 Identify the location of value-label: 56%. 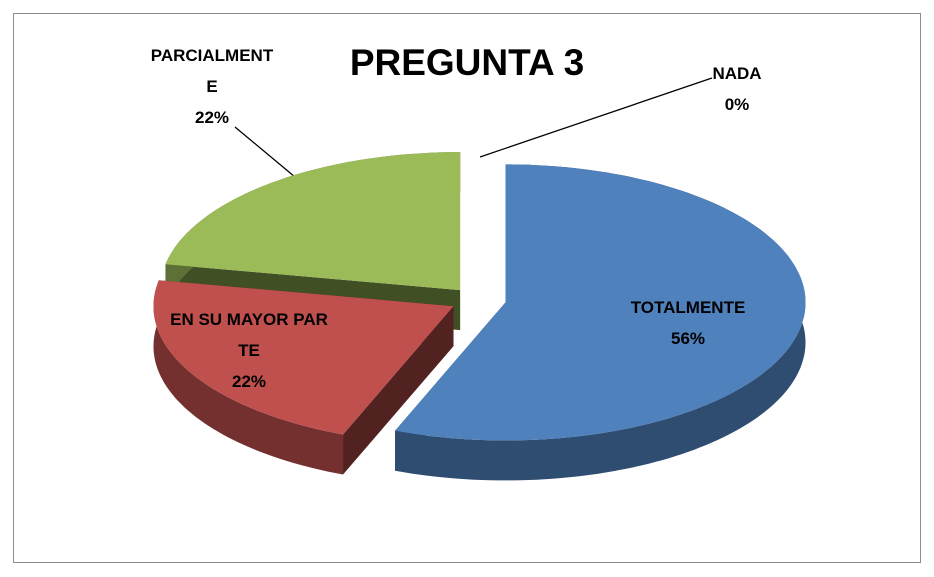
(688, 338).